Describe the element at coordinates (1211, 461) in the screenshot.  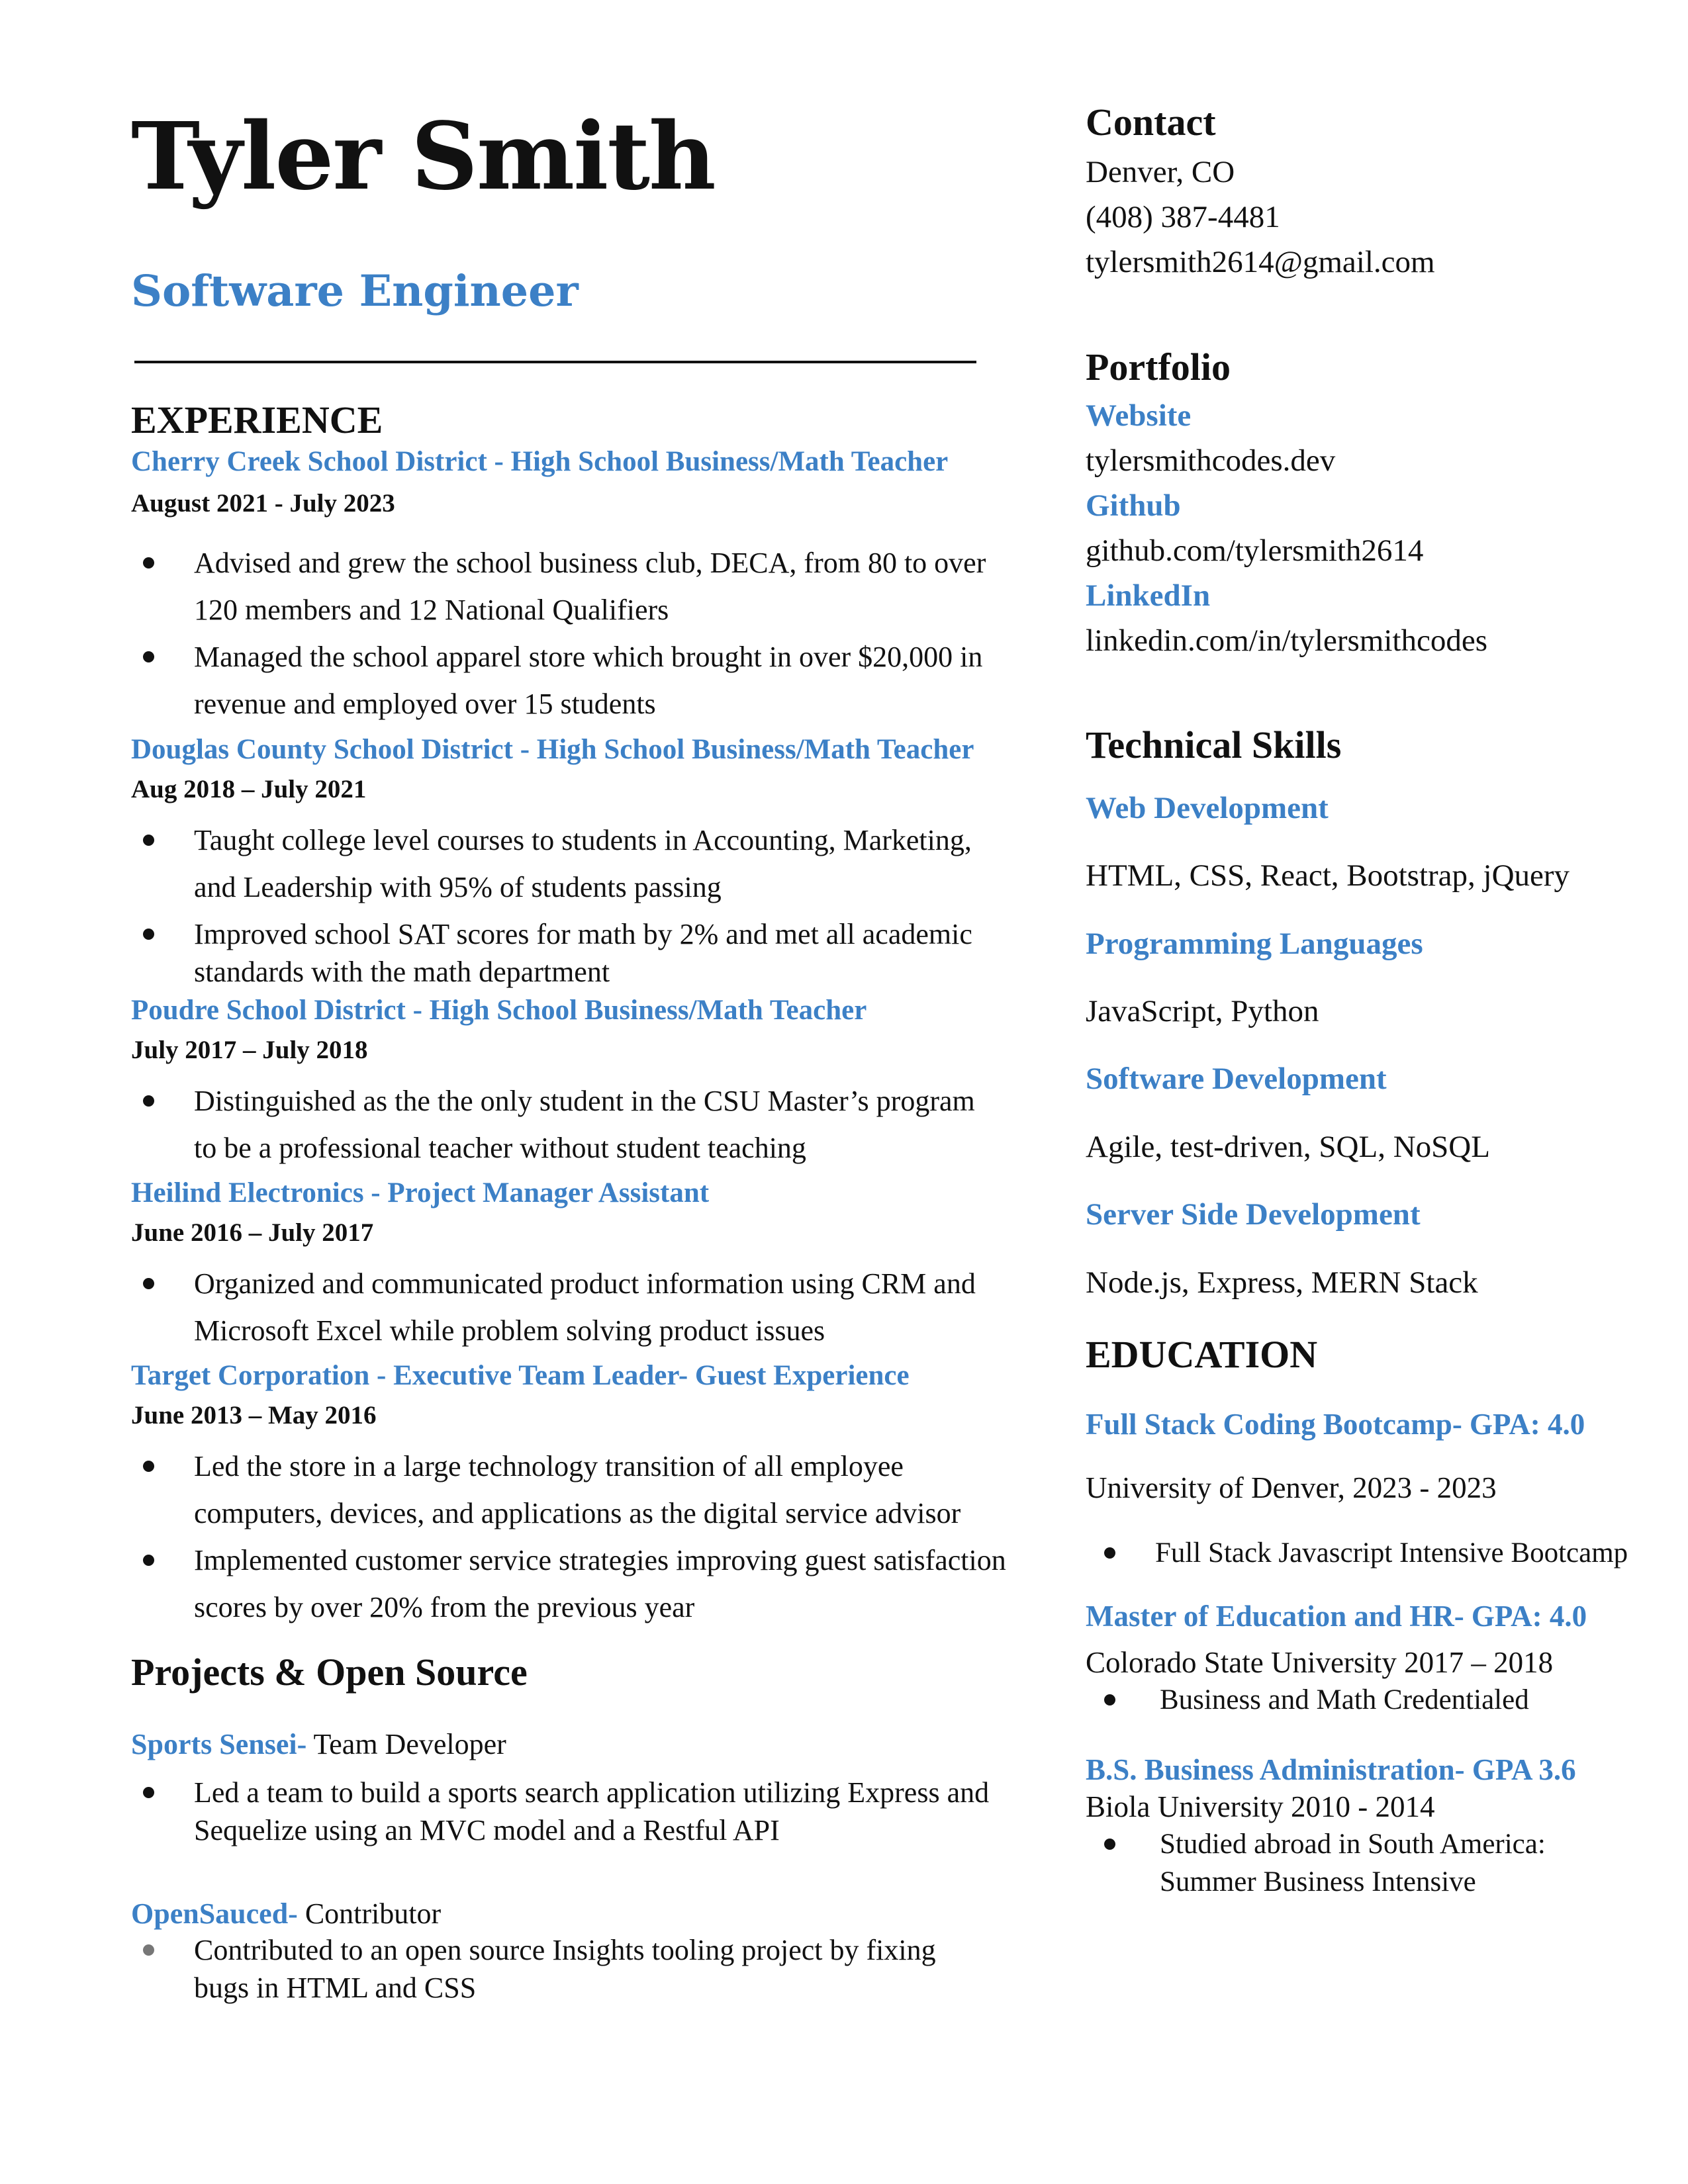
I see `website-link: tylersmithcodes.dev` at that location.